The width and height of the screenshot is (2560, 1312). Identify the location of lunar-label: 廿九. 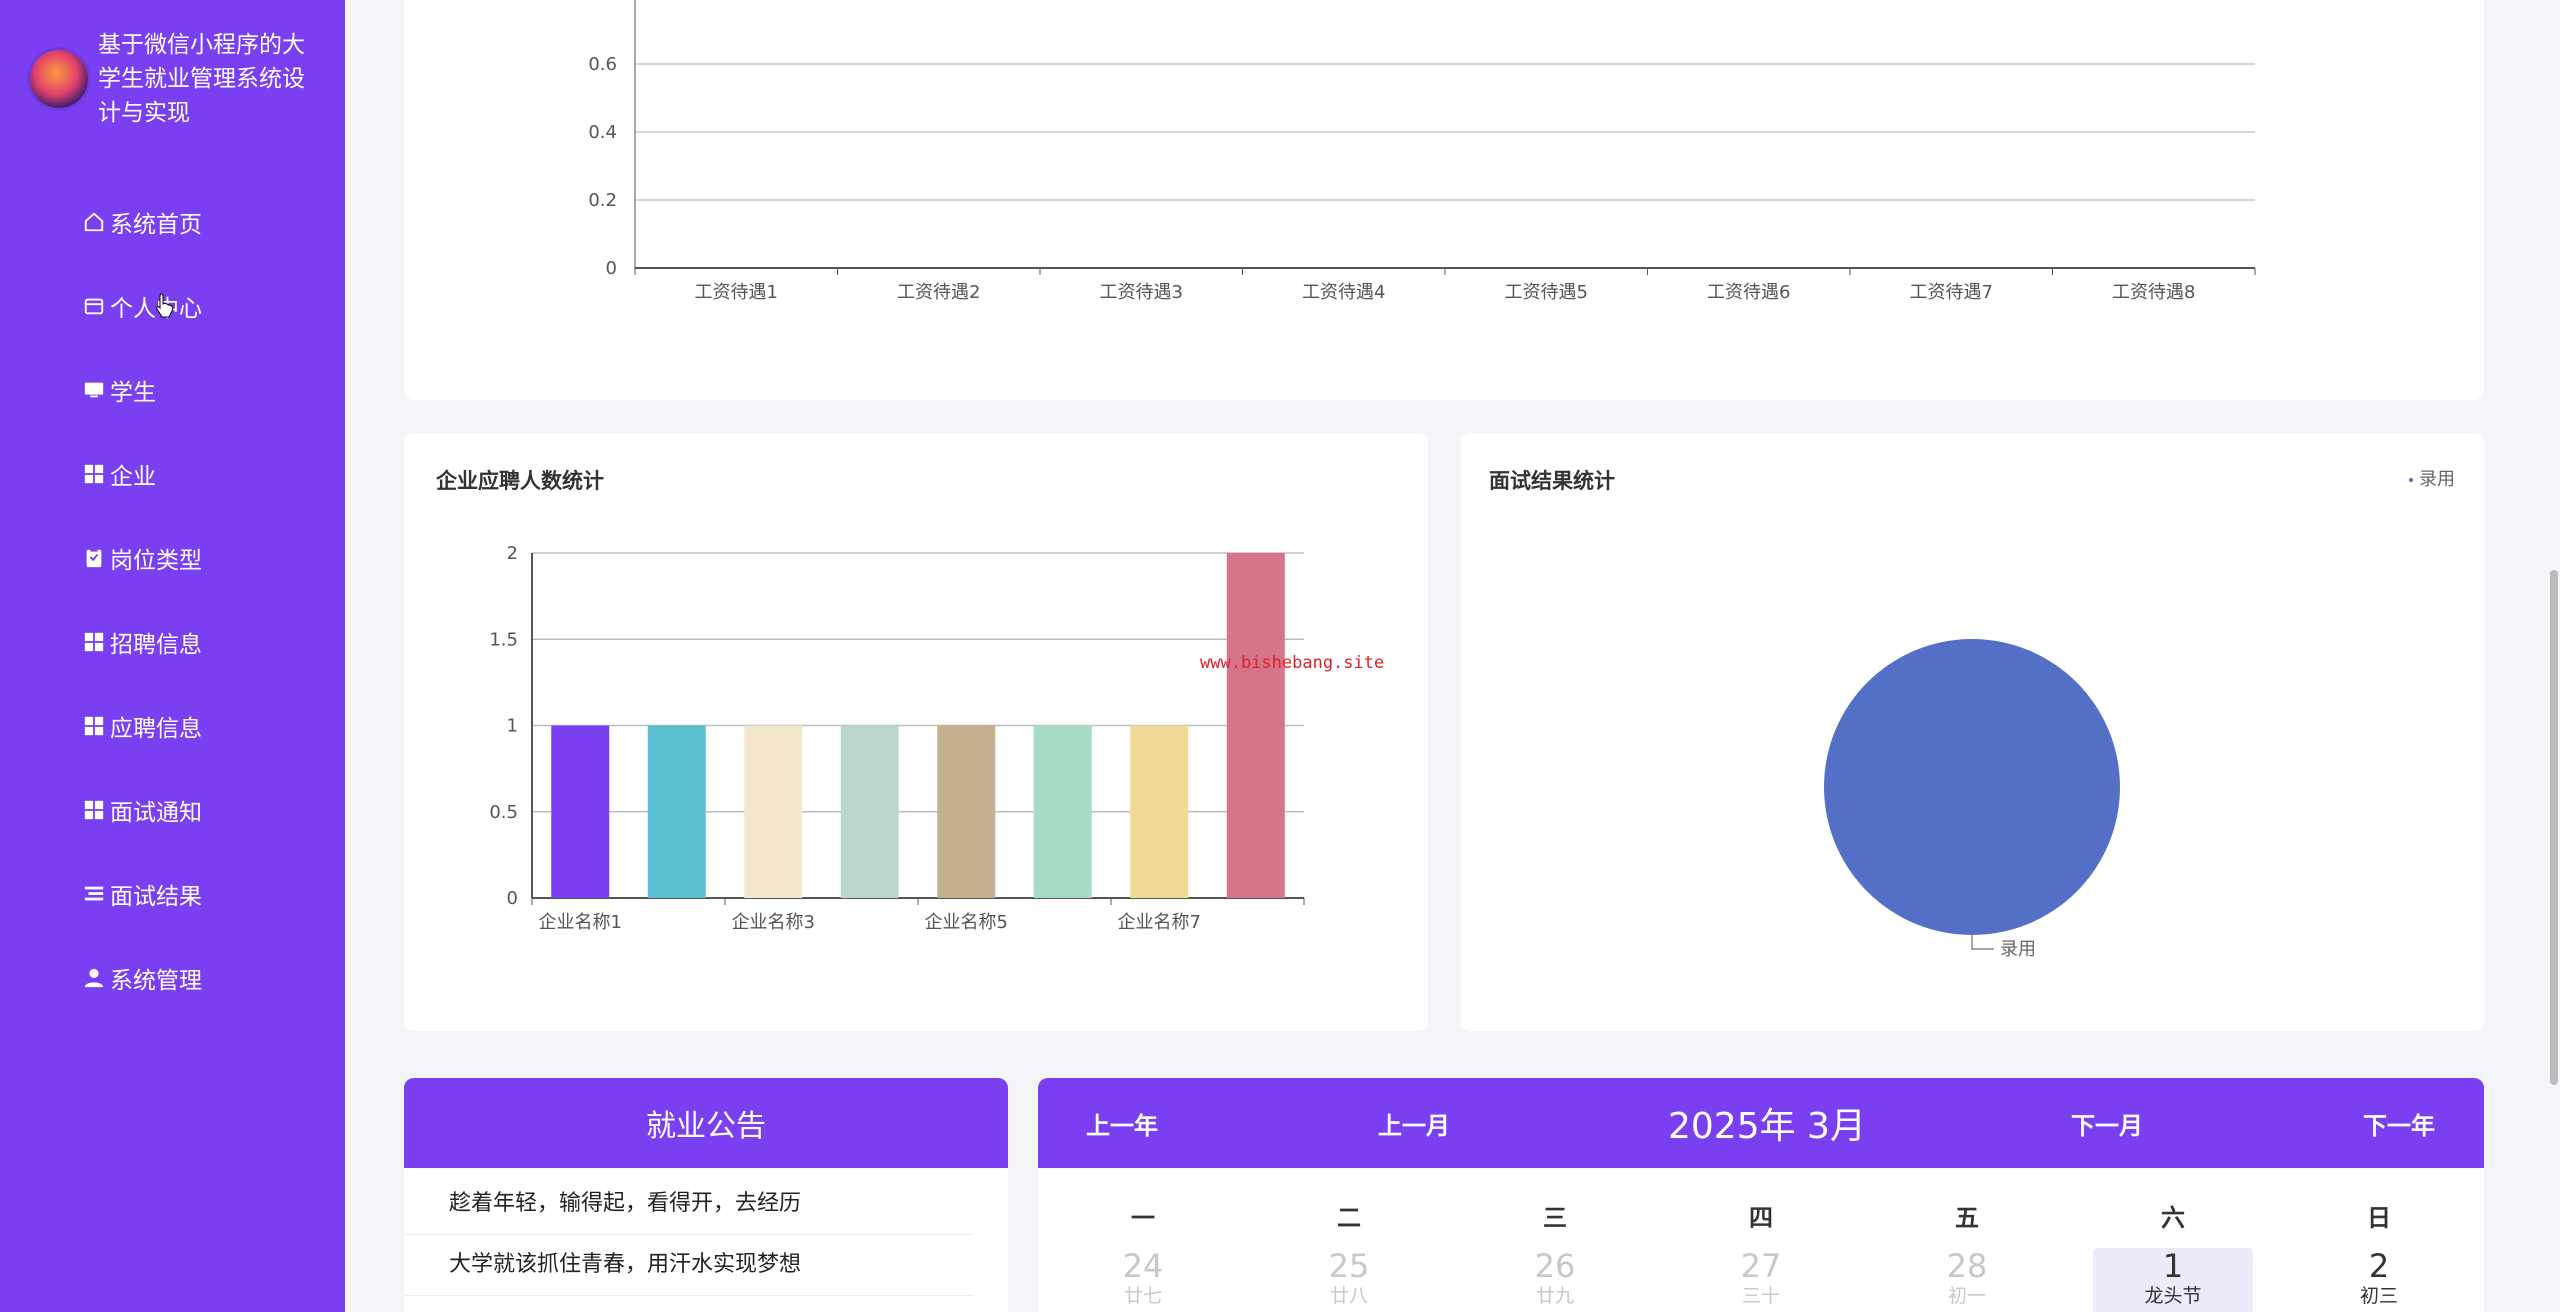
(1554, 1296).